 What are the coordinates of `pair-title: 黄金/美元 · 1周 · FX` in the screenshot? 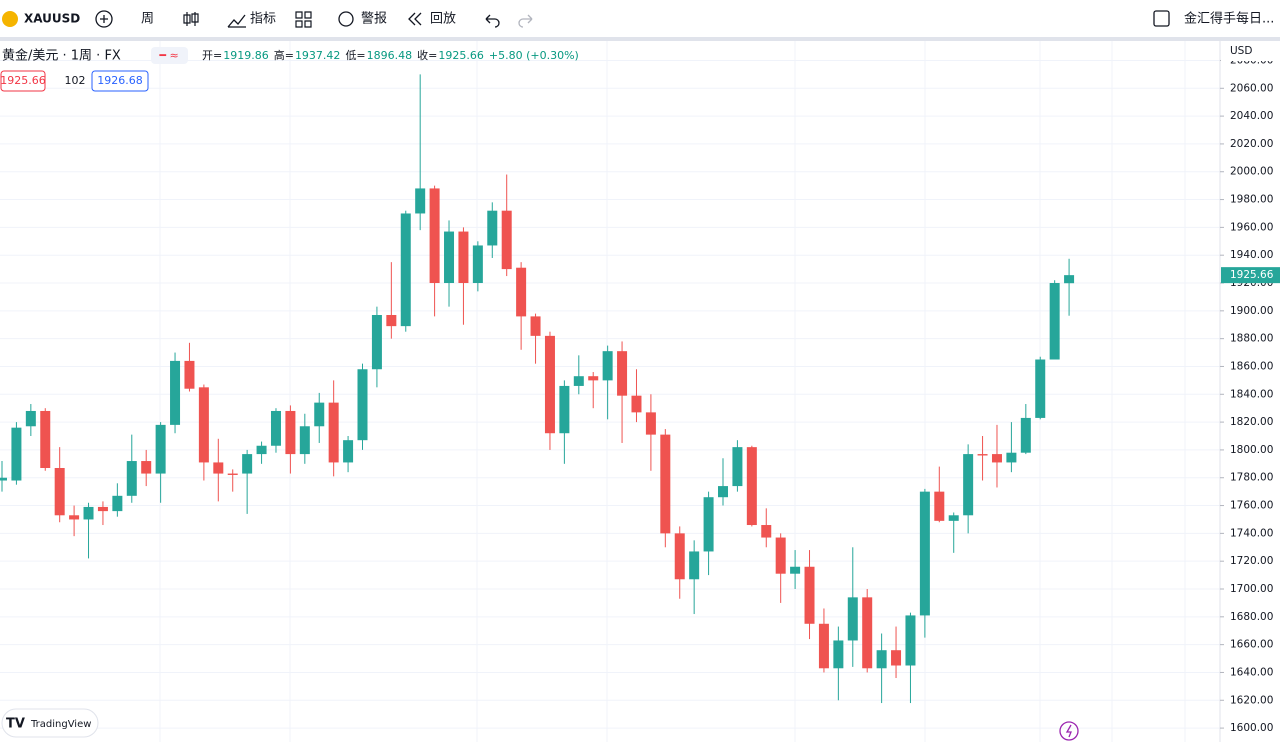 It's located at (61, 56).